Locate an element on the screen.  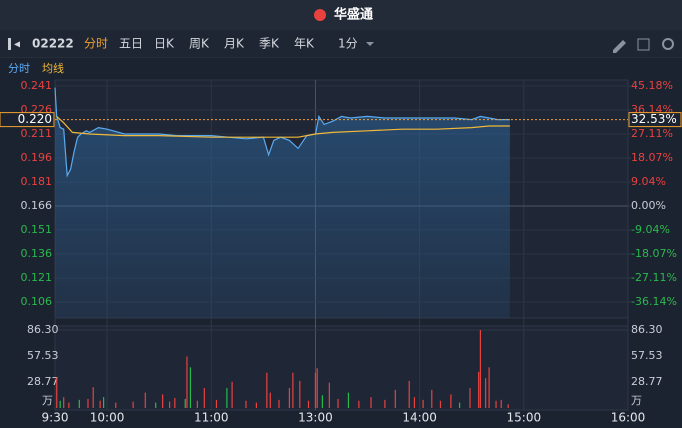
x-tick-label: 10:00 is located at coordinates (107, 418).